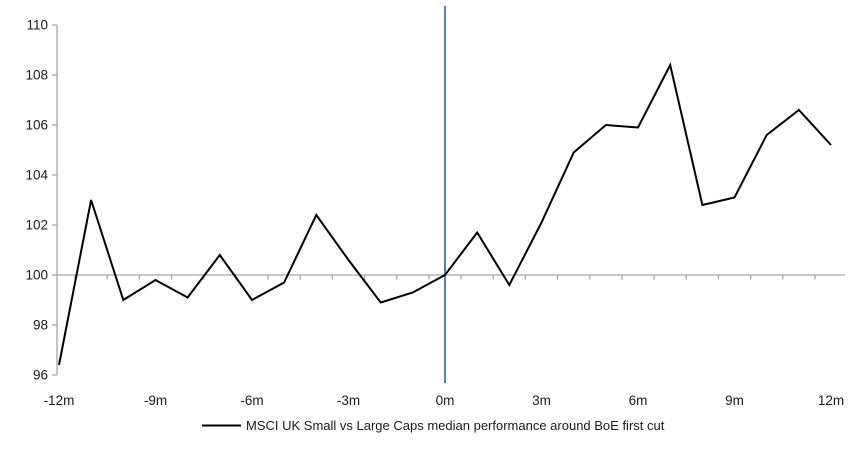  Describe the element at coordinates (36, 125) in the screenshot. I see `y-tick-label: 106` at that location.